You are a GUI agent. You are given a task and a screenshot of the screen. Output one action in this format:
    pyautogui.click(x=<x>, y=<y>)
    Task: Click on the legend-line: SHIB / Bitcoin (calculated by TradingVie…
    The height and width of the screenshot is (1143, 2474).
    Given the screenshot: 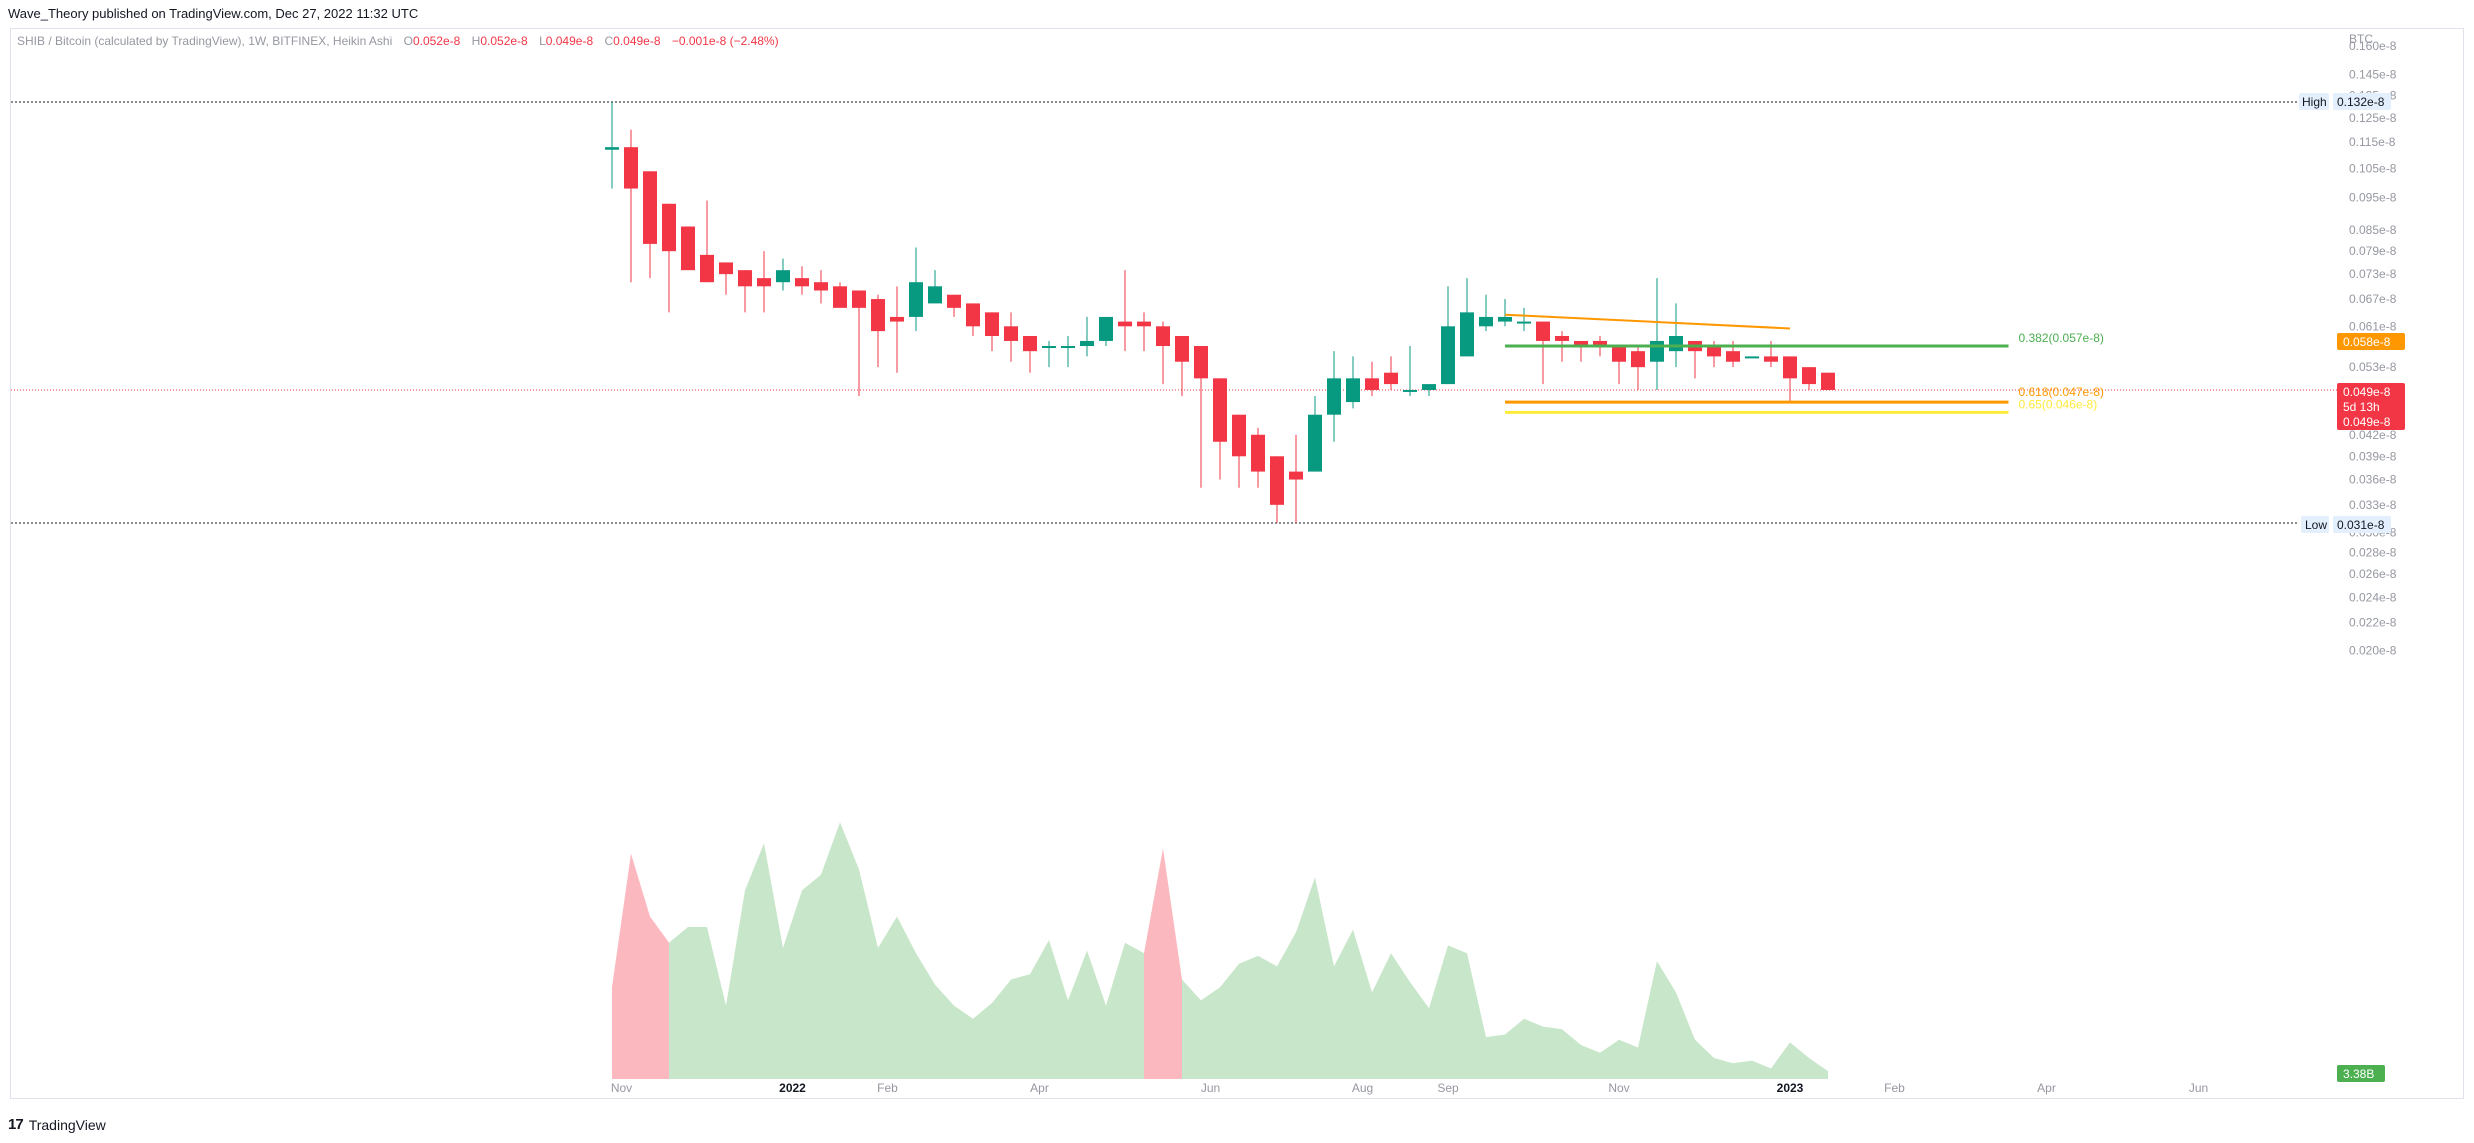 What is the action you would take?
    pyautogui.click(x=398, y=41)
    